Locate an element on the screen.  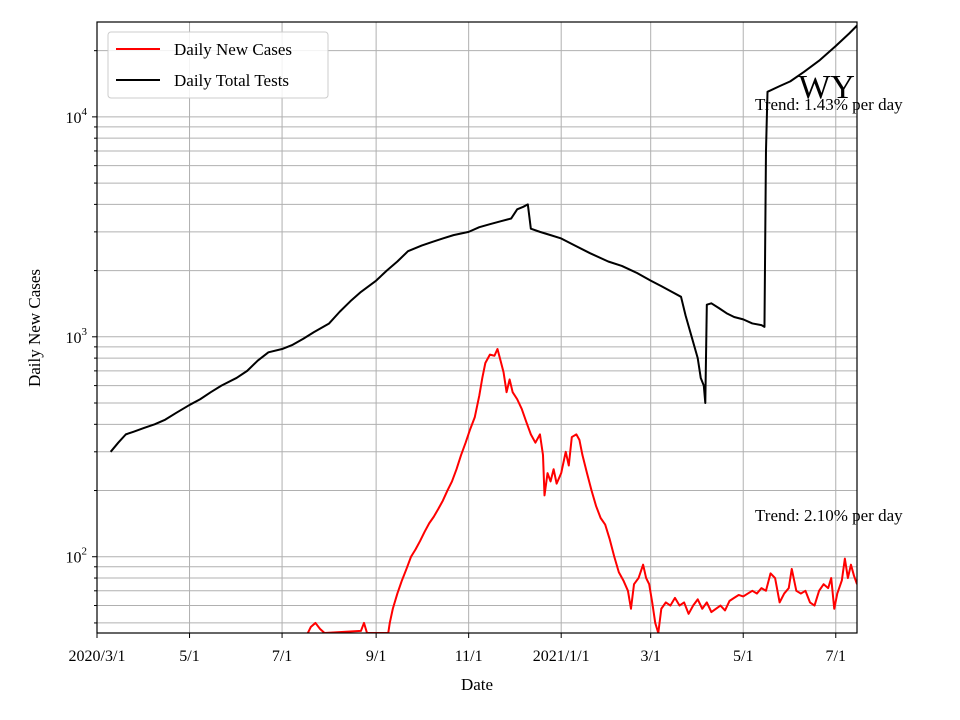
legend-box is located at coordinates (218, 65).